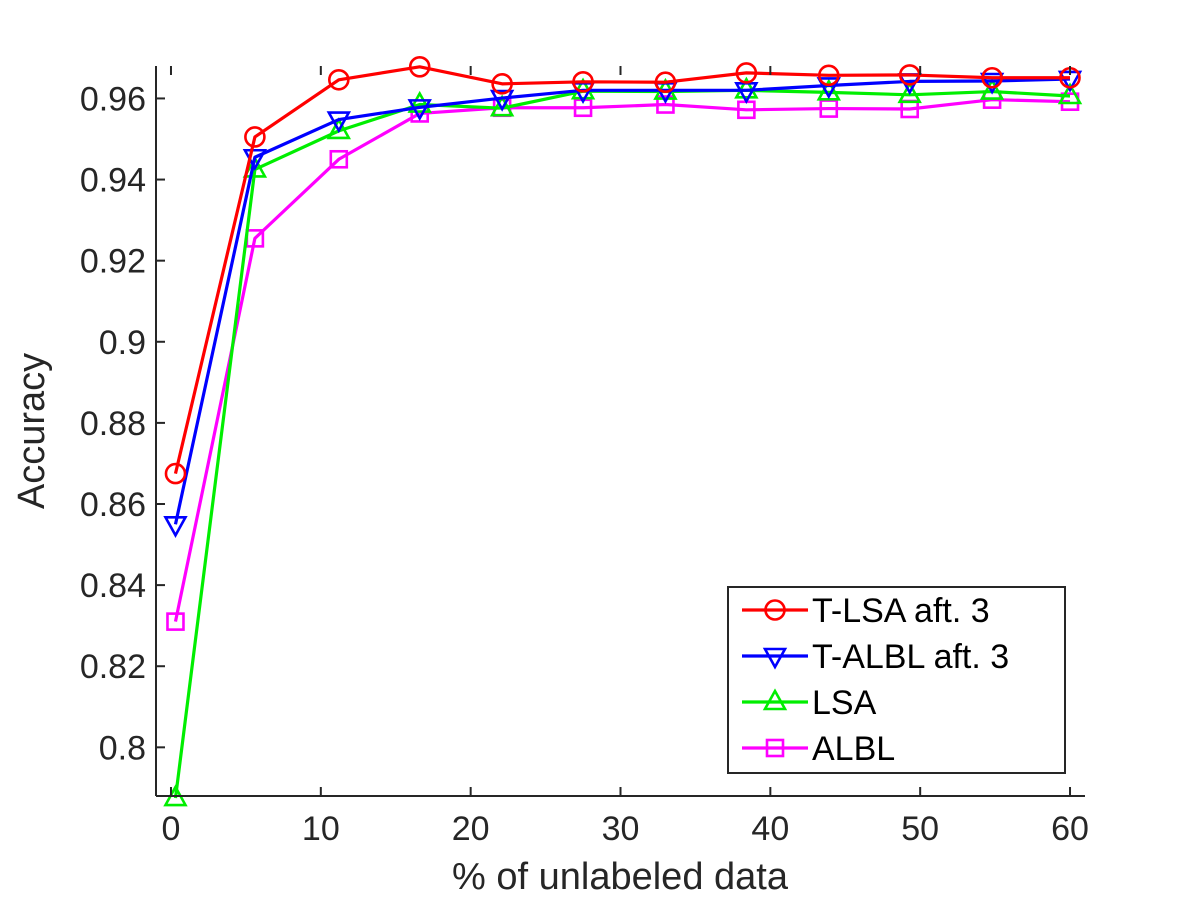  I want to click on legend-label-lsa: LSA, so click(844, 703).